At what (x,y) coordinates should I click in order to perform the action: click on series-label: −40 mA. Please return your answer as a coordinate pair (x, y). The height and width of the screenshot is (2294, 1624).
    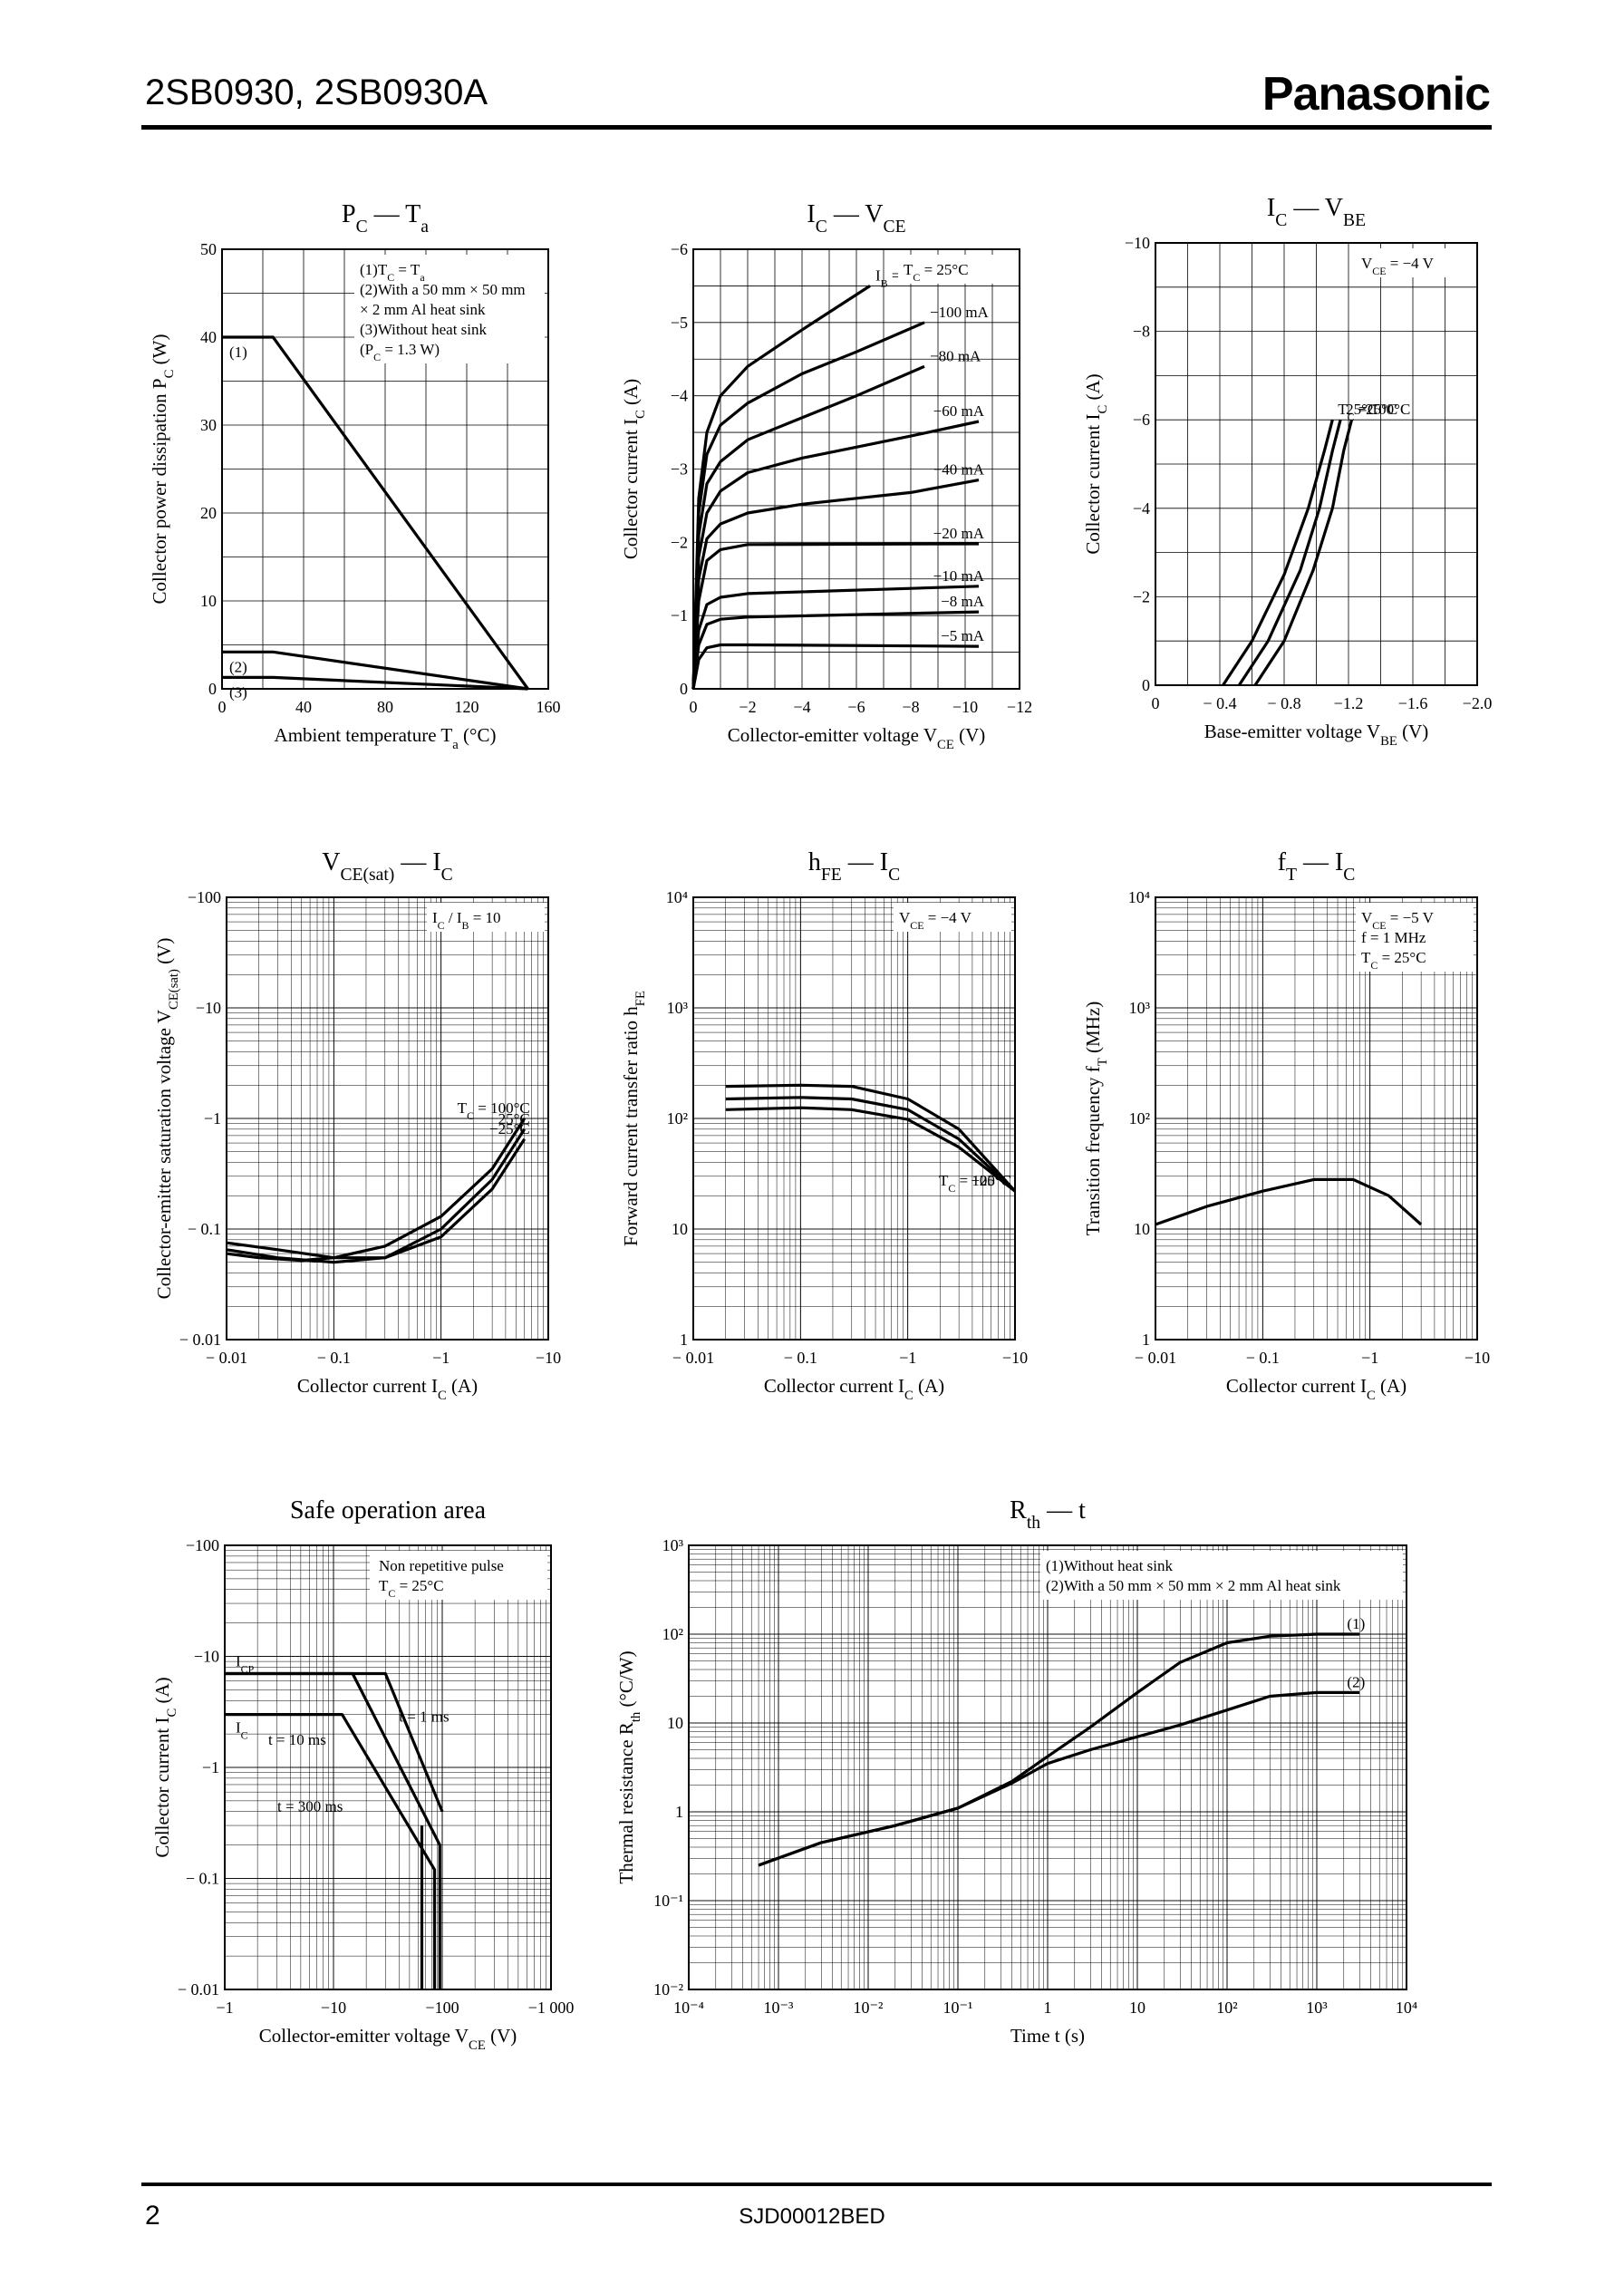
    Looking at the image, I should click on (959, 470).